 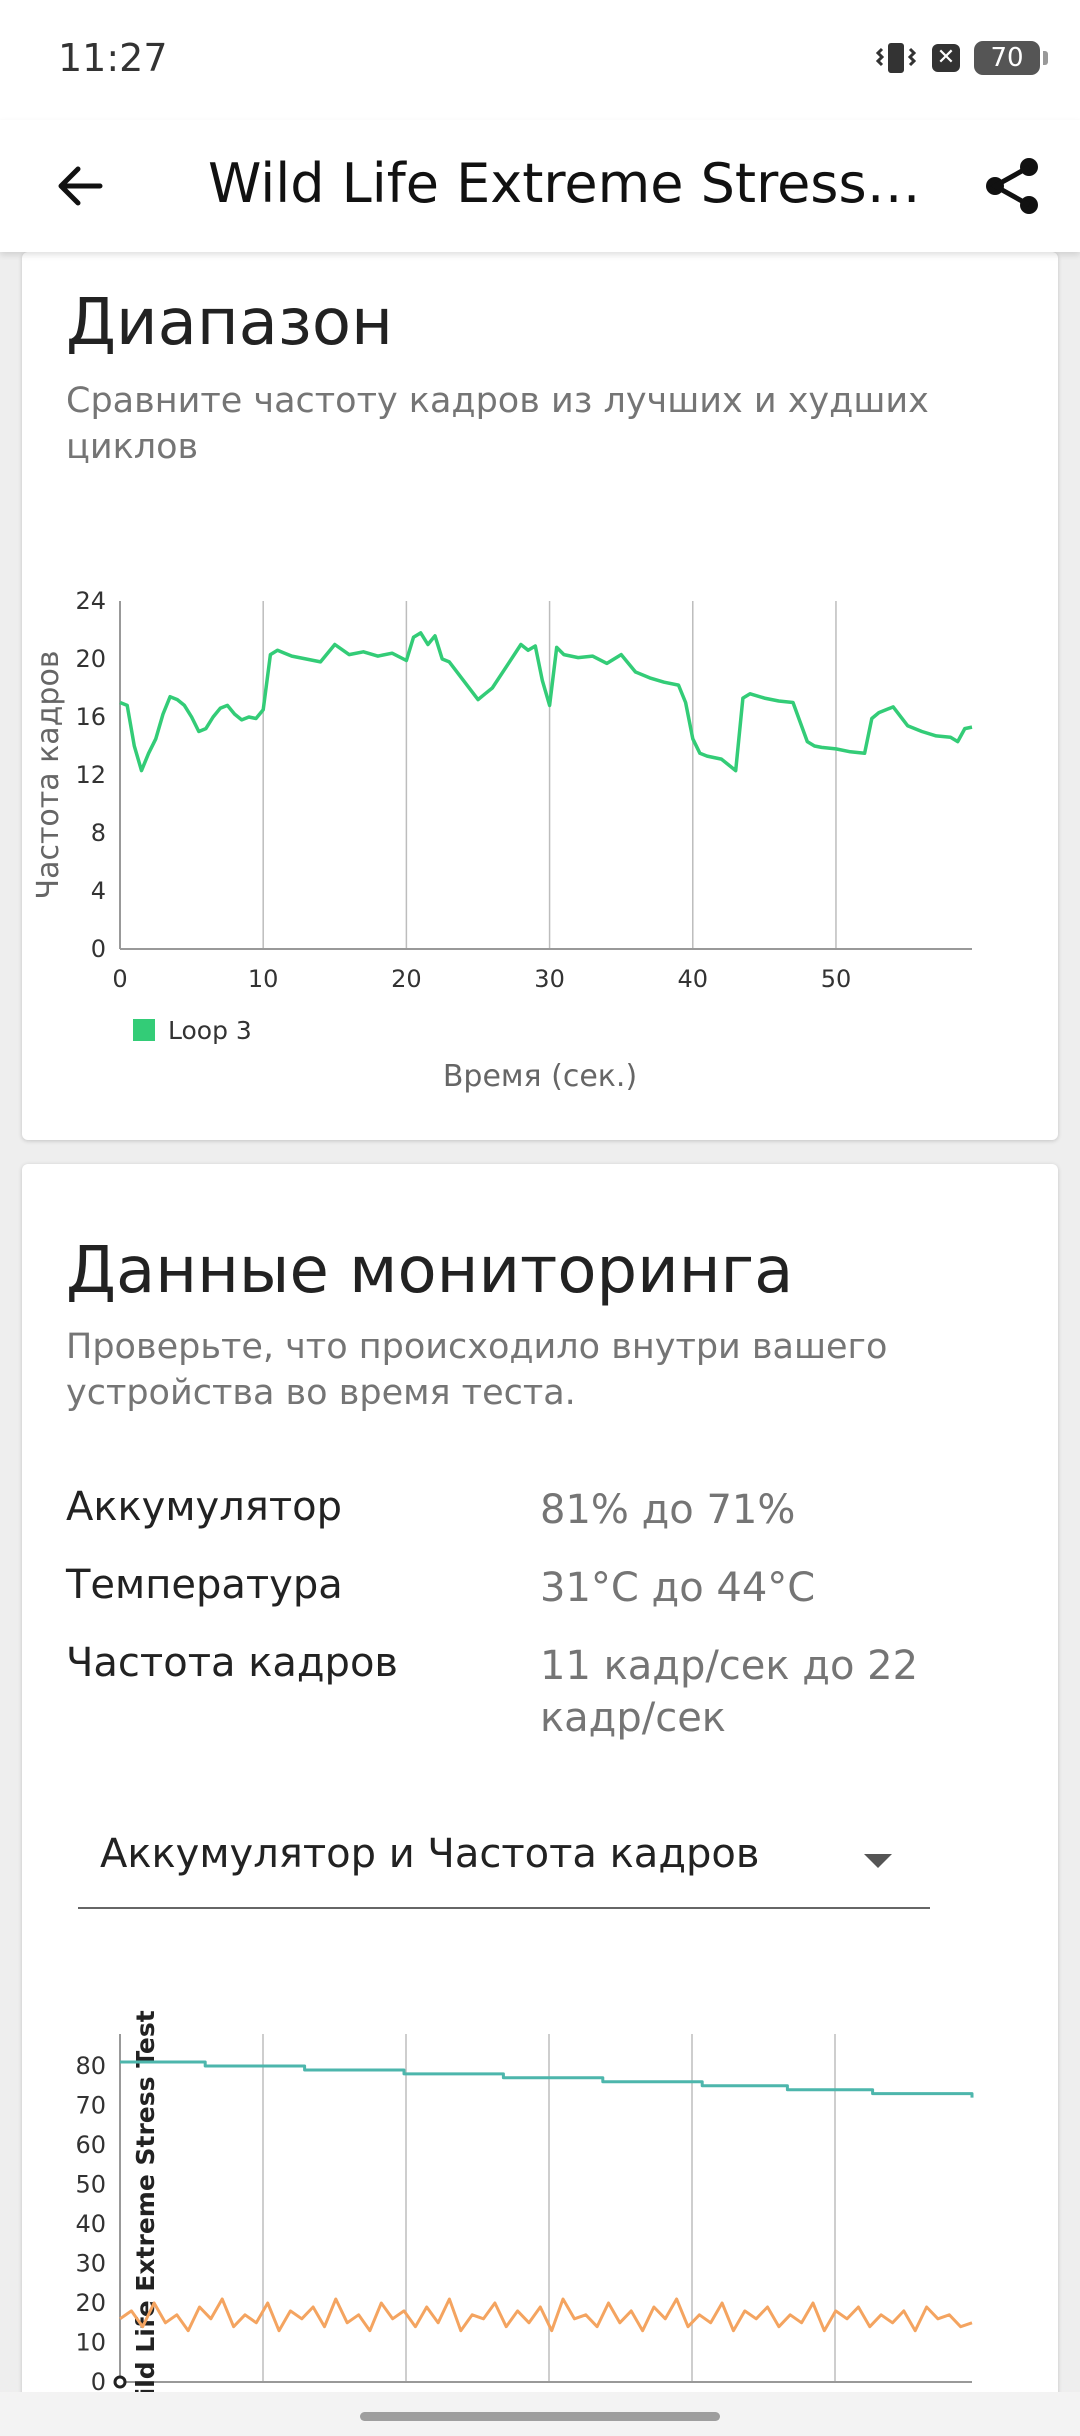 What do you see at coordinates (546, 2315) in the screenshot?
I see `series-line-framerate` at bounding box center [546, 2315].